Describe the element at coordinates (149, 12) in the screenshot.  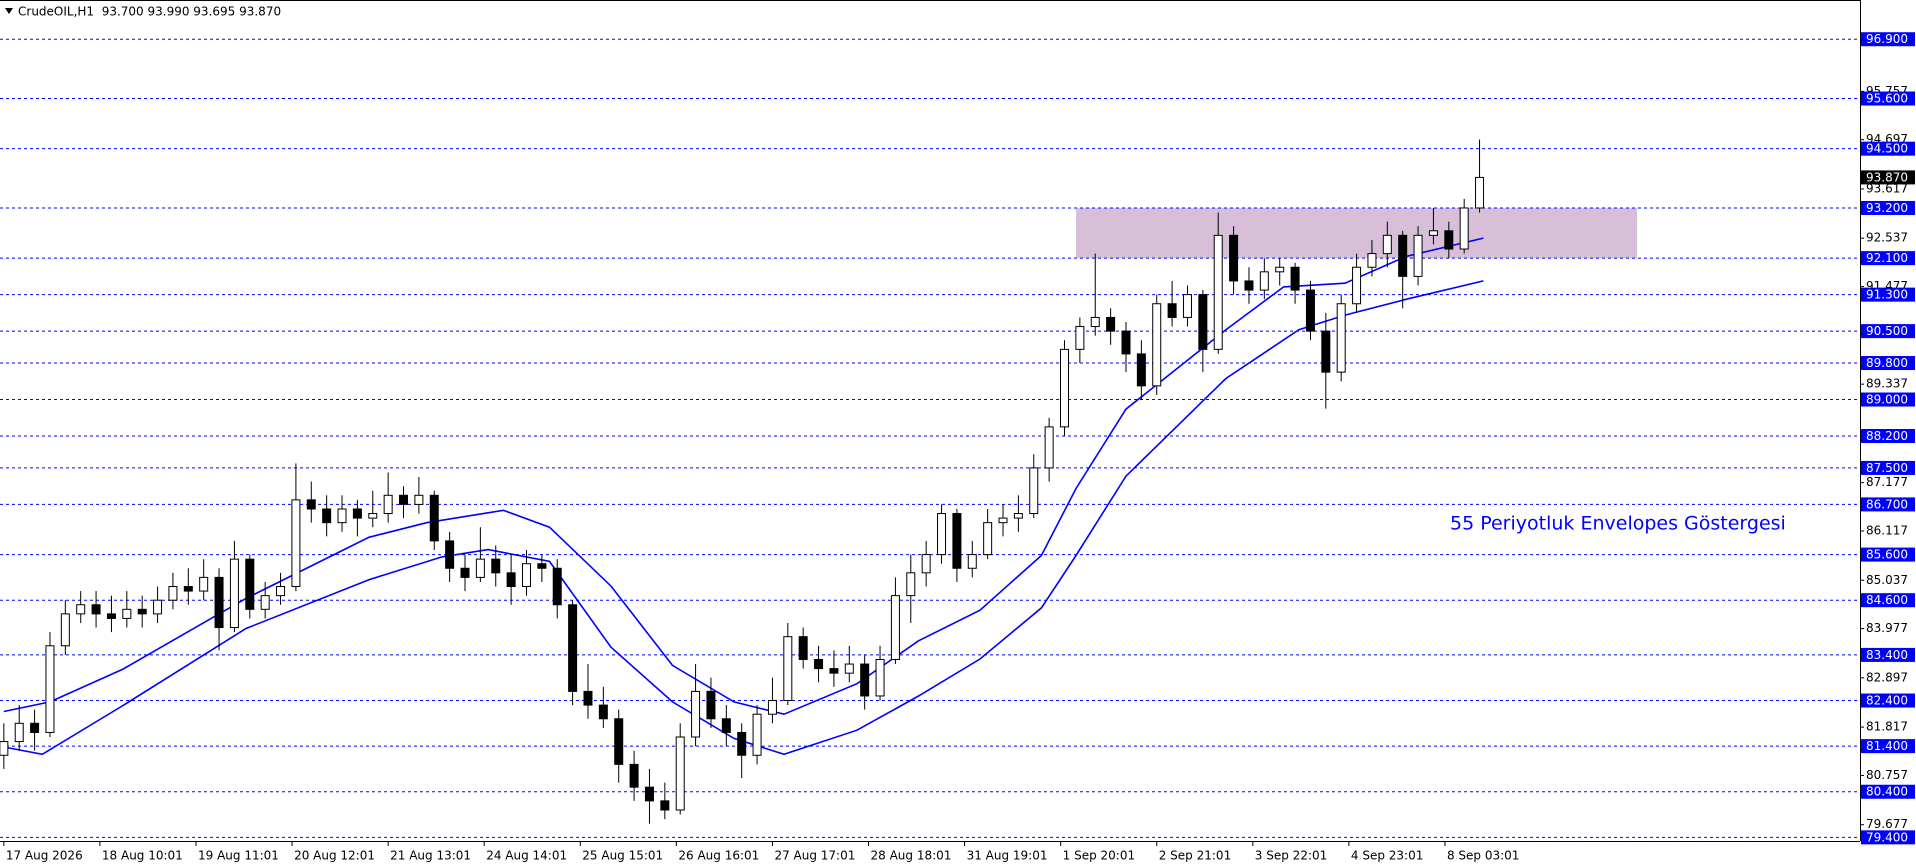
I see `chart-title: CrudeOIL,H1 93.700 93.990 93.695 93.870` at that location.